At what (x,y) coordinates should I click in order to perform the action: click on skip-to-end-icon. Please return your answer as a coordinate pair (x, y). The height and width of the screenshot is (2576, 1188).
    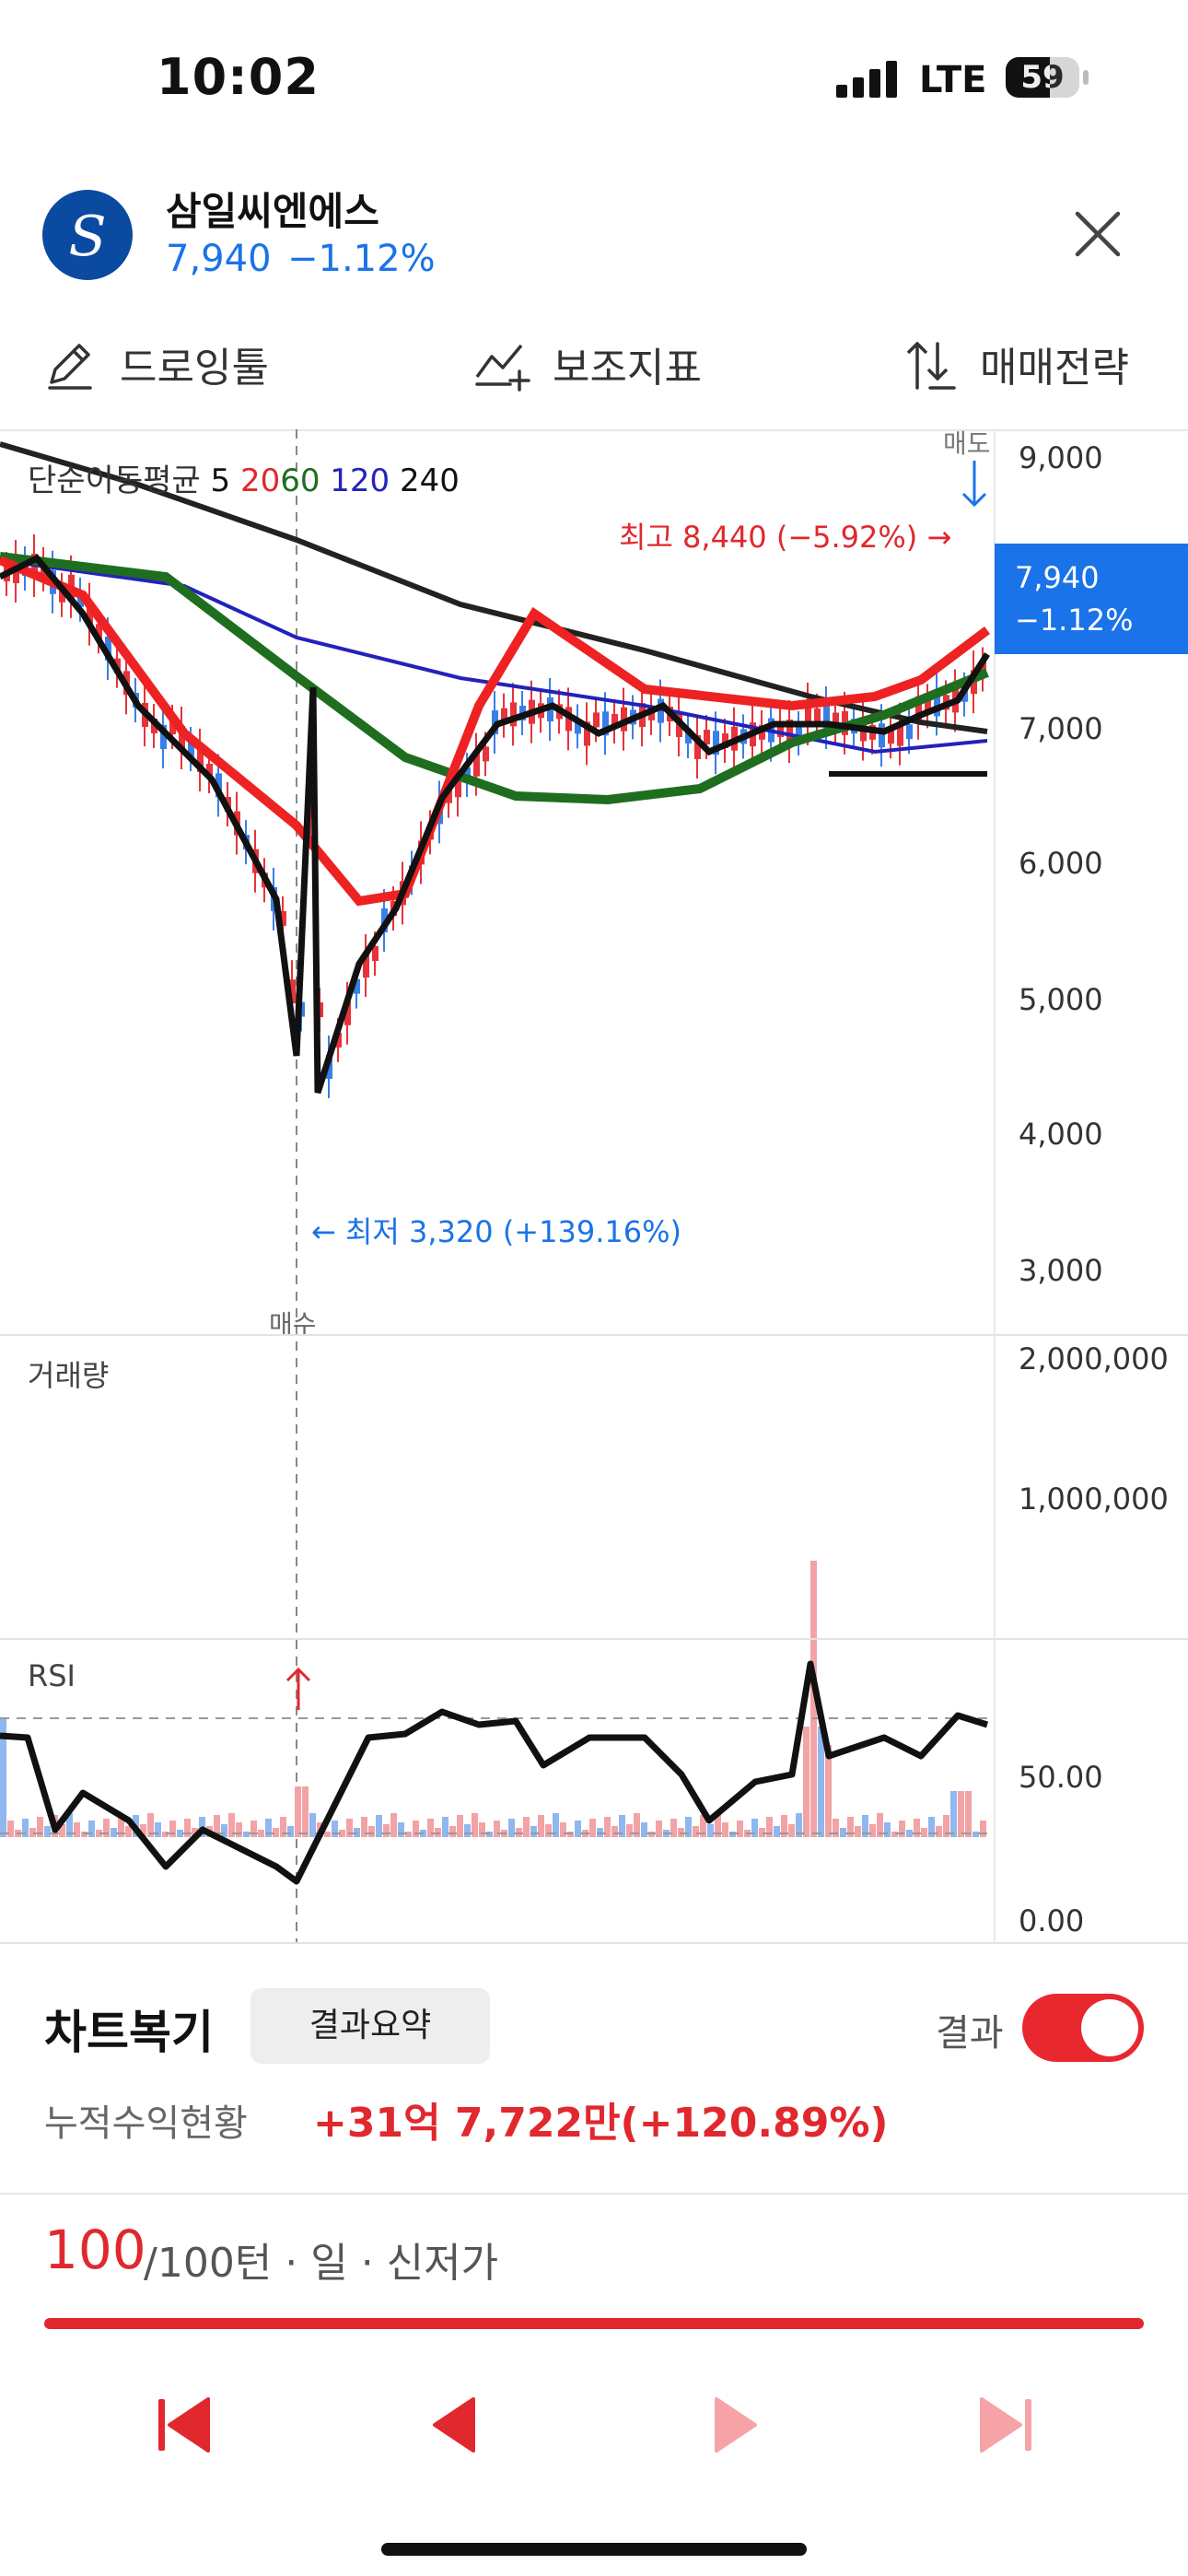
    Looking at the image, I should click on (1005, 2425).